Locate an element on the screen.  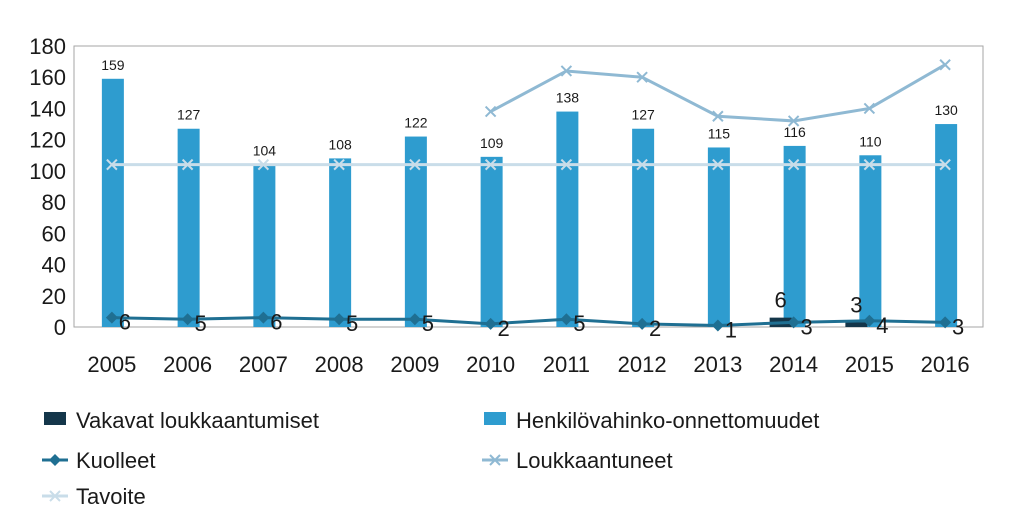
legend-marker-loukkaantuneet is located at coordinates (495, 460).